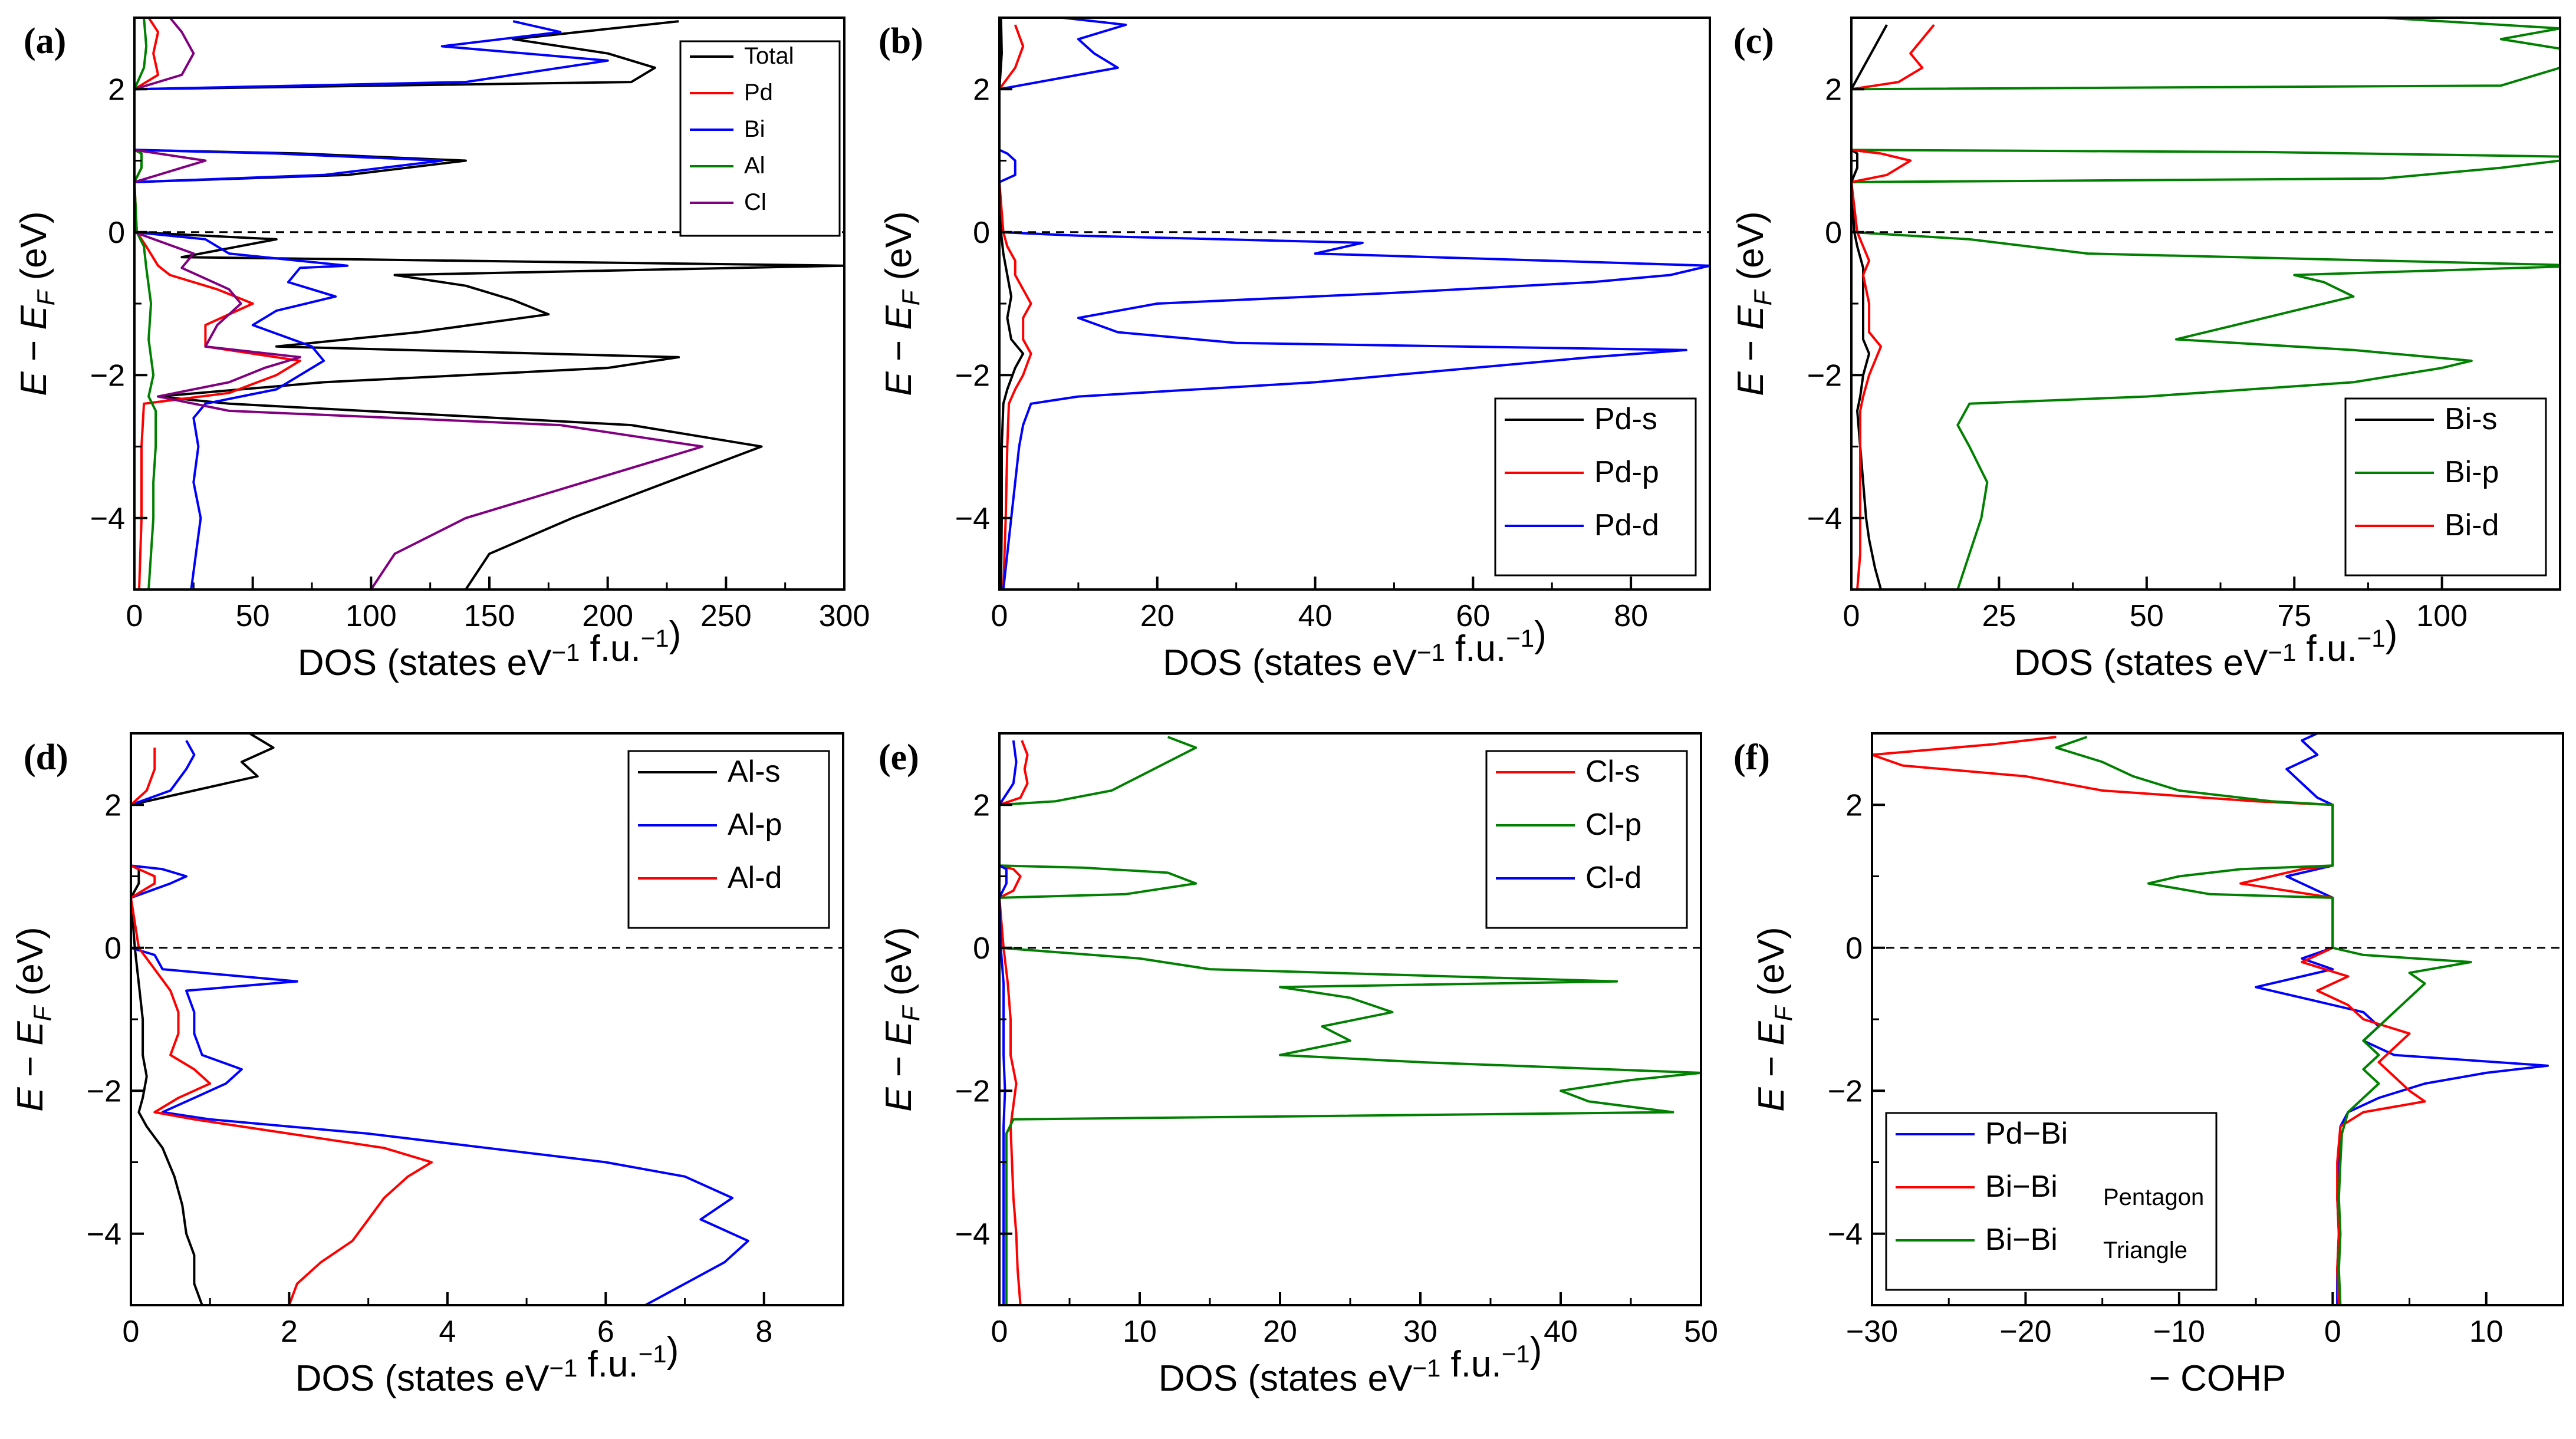  What do you see at coordinates (2294, 616) in the screenshot?
I see `x-tick-label: 75` at bounding box center [2294, 616].